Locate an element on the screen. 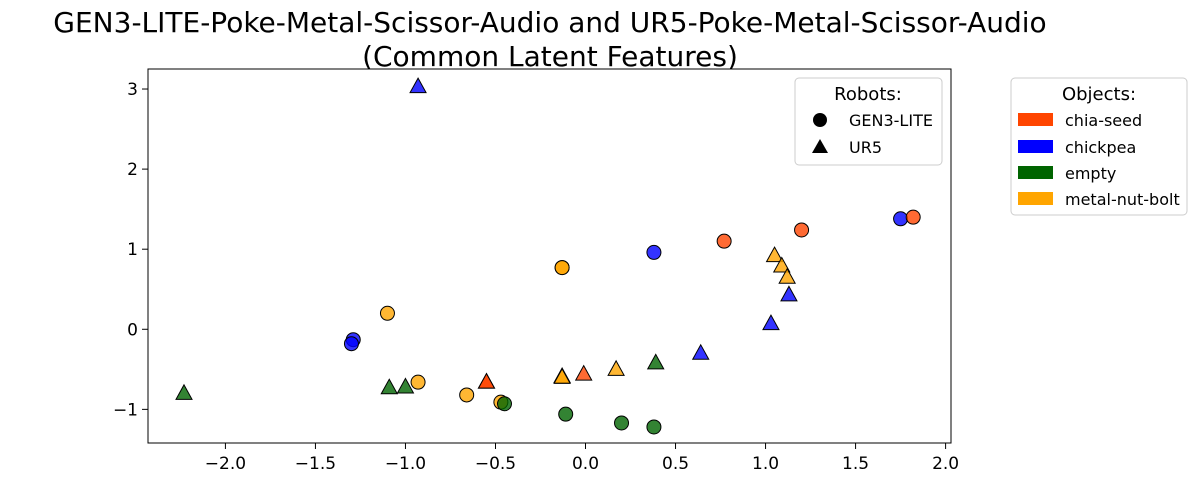 This screenshot has width=1200, height=483. x-tick-label: 2.0 is located at coordinates (945, 464).